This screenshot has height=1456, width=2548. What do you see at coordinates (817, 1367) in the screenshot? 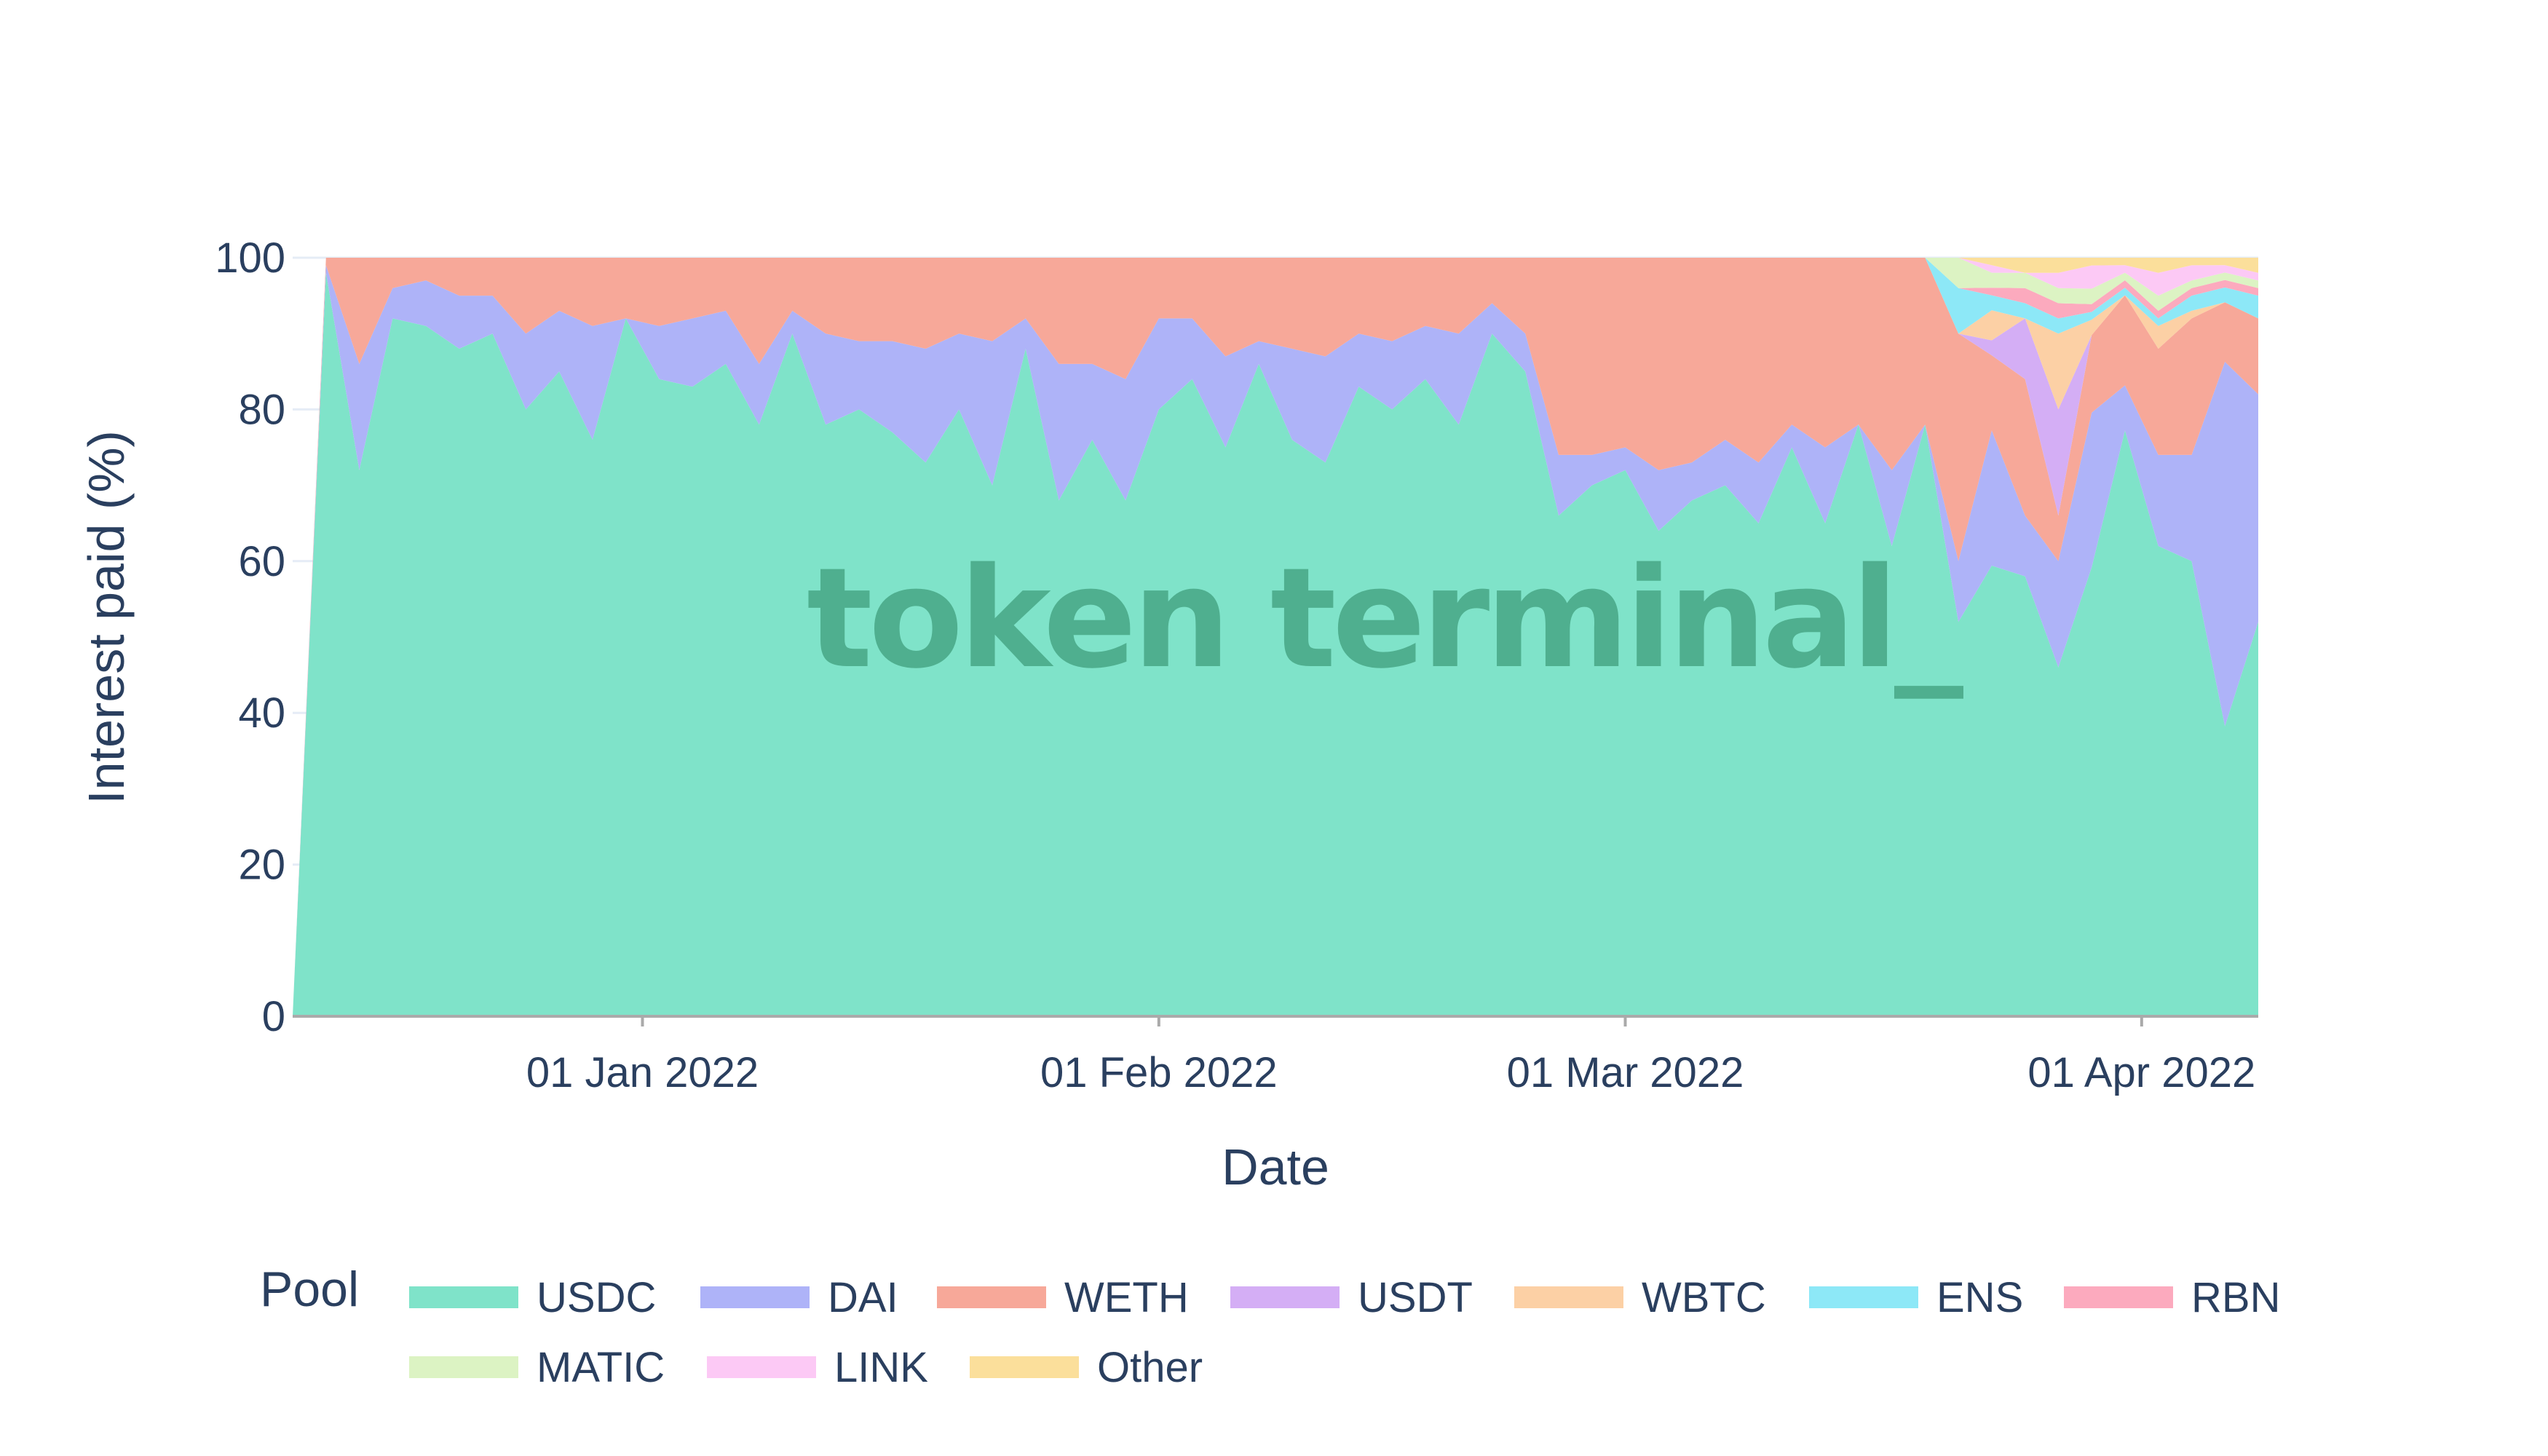
I see `legend-item-link: LINK` at bounding box center [817, 1367].